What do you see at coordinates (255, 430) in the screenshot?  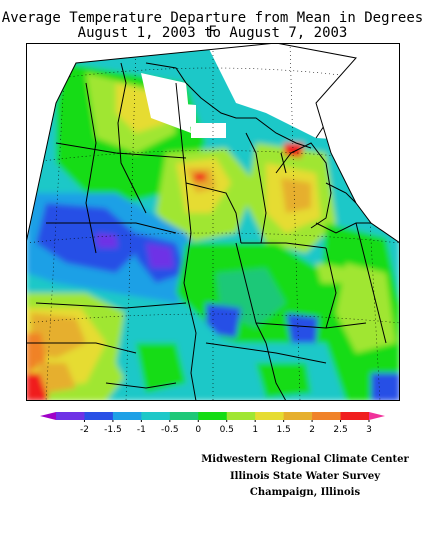 I see `legend-tick-label: 1` at bounding box center [255, 430].